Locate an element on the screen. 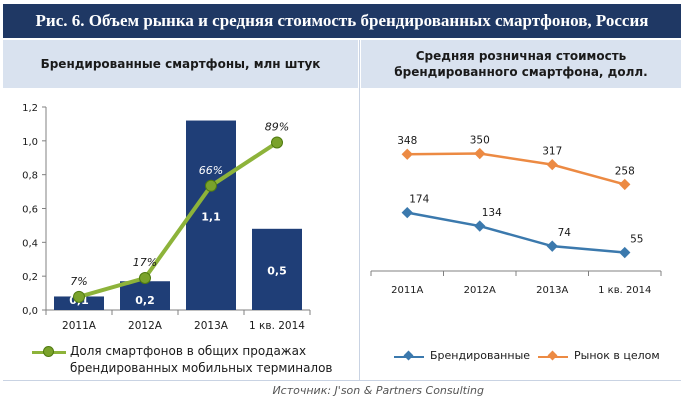 Image resolution: width=684 pixels, height=406 pixels. branded-line is located at coordinates (516, 232).